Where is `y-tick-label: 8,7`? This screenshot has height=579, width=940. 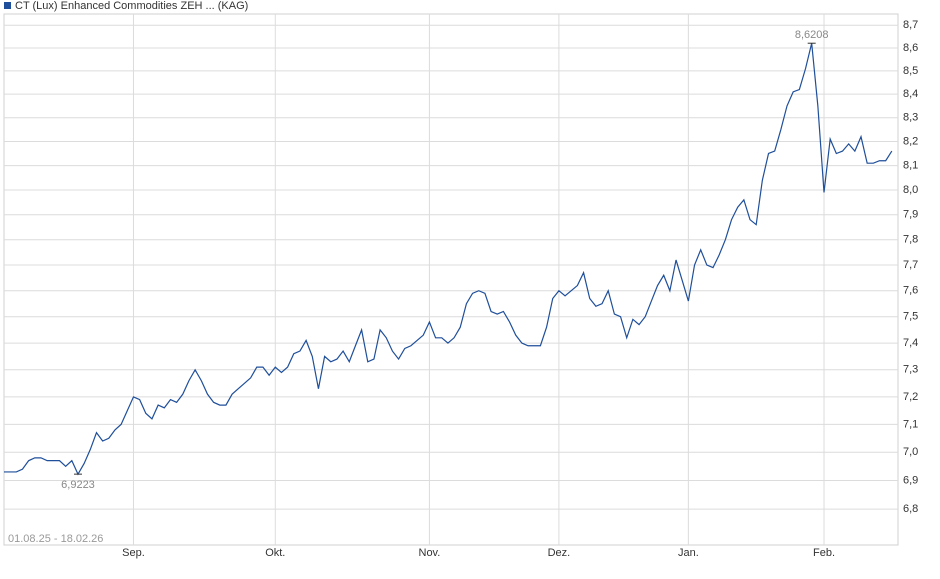
y-tick-label: 8,7 is located at coordinates (910, 25).